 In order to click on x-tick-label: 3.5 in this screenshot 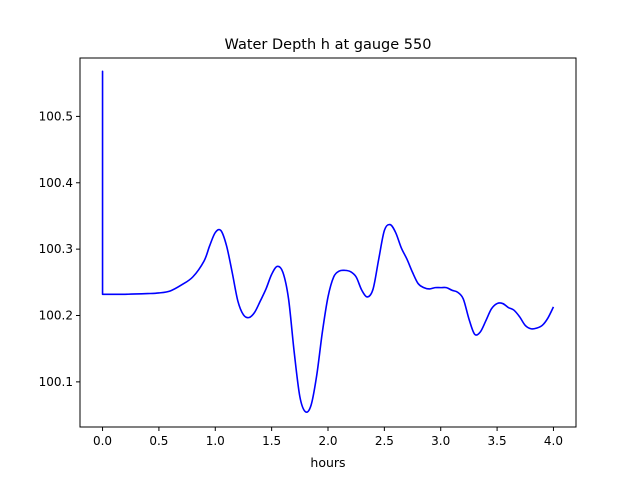, I will do `click(497, 441)`.